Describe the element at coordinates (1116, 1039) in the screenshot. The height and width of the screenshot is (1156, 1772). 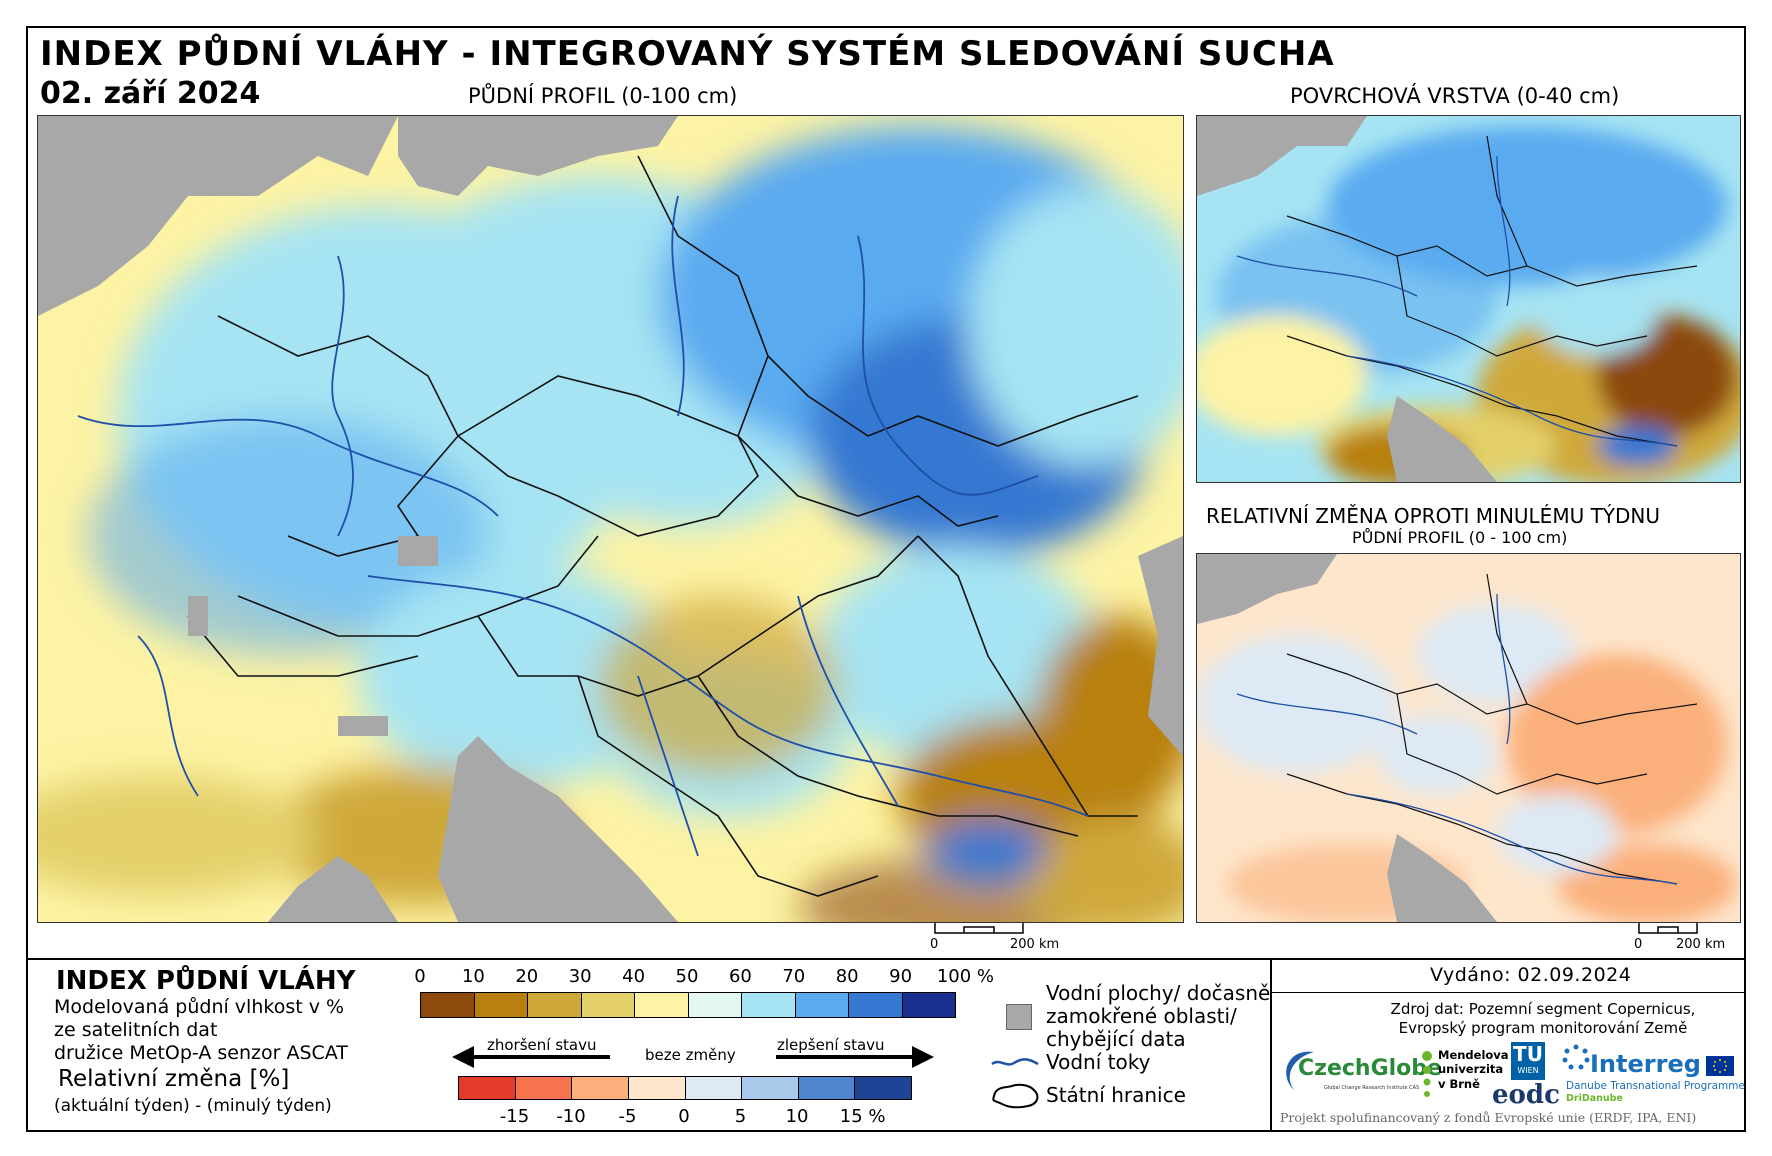
I see `water-label-line3: chybějící data` at that location.